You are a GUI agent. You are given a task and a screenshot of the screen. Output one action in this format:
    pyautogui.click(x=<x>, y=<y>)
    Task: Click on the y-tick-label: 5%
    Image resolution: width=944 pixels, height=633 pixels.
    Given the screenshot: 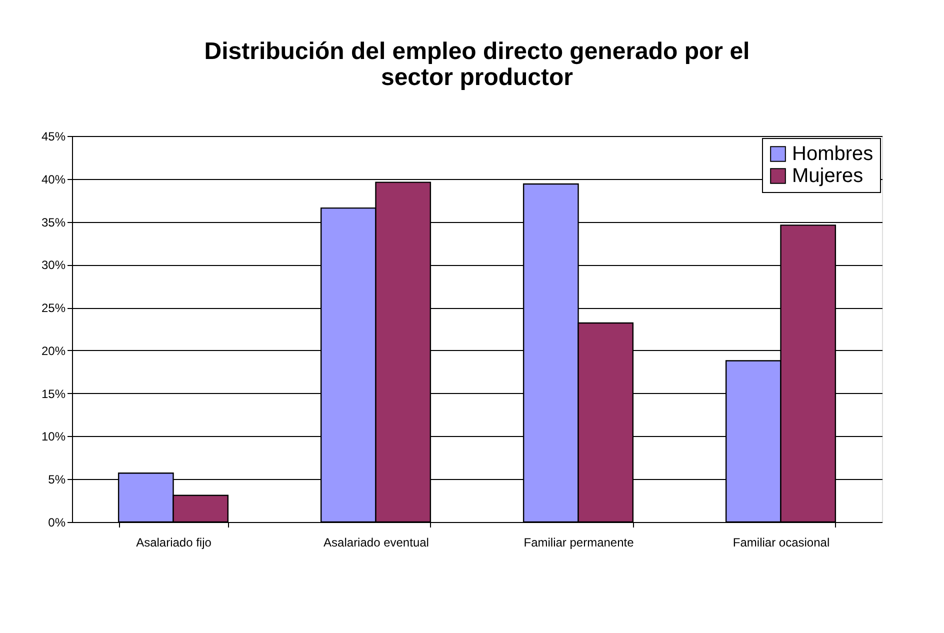 What is the action you would take?
    pyautogui.click(x=57, y=479)
    